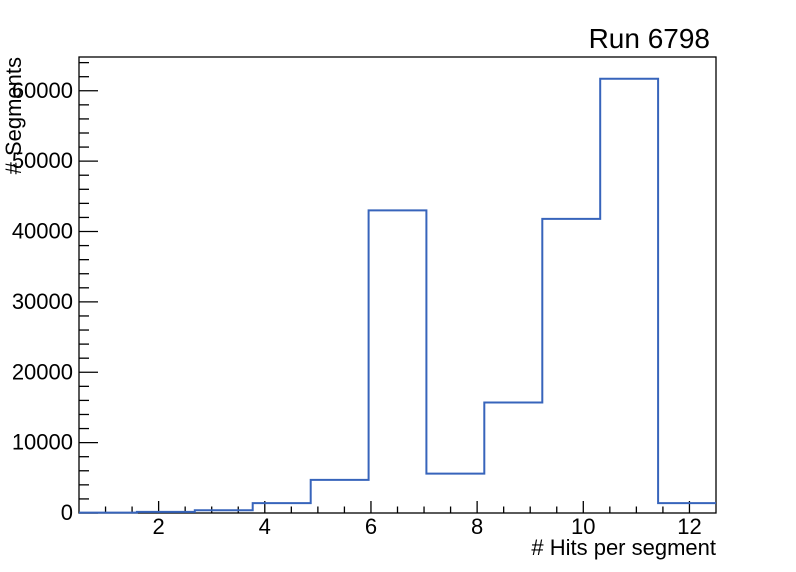 This screenshot has height=572, width=796. I want to click on y-axis: 0 10000 20000 30000 40000 50000 60000, so click(55, 293).